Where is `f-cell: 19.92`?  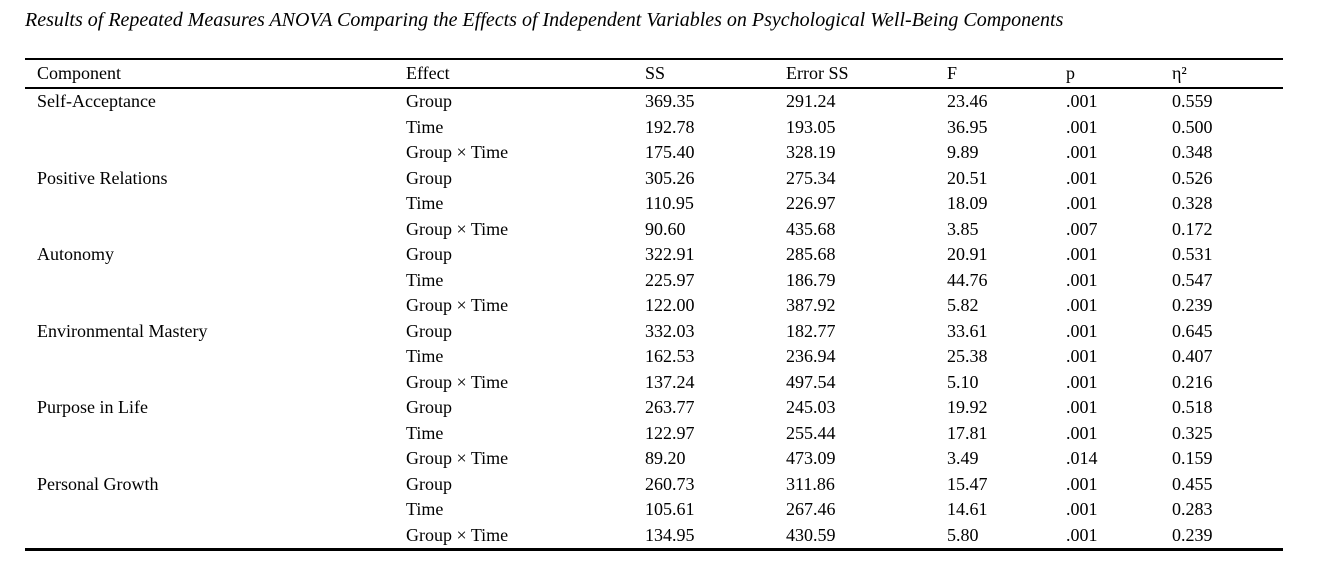
f-cell: 19.92 is located at coordinates (967, 407).